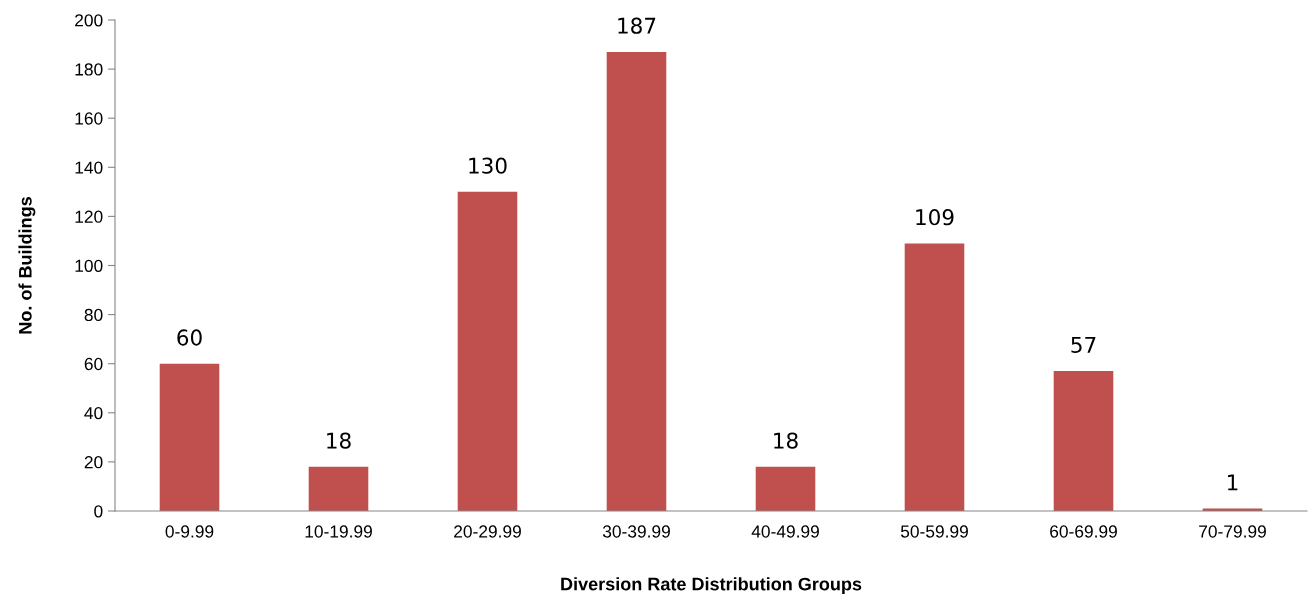 The width and height of the screenshot is (1309, 601). Describe the element at coordinates (89, 118) in the screenshot. I see `y-tick-label: 160` at that location.